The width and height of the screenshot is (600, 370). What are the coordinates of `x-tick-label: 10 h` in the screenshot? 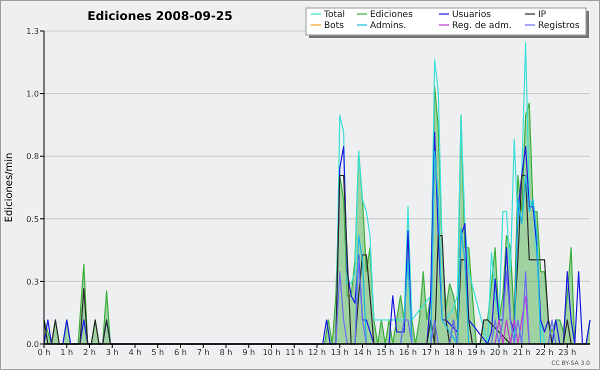 It's located at (271, 352).